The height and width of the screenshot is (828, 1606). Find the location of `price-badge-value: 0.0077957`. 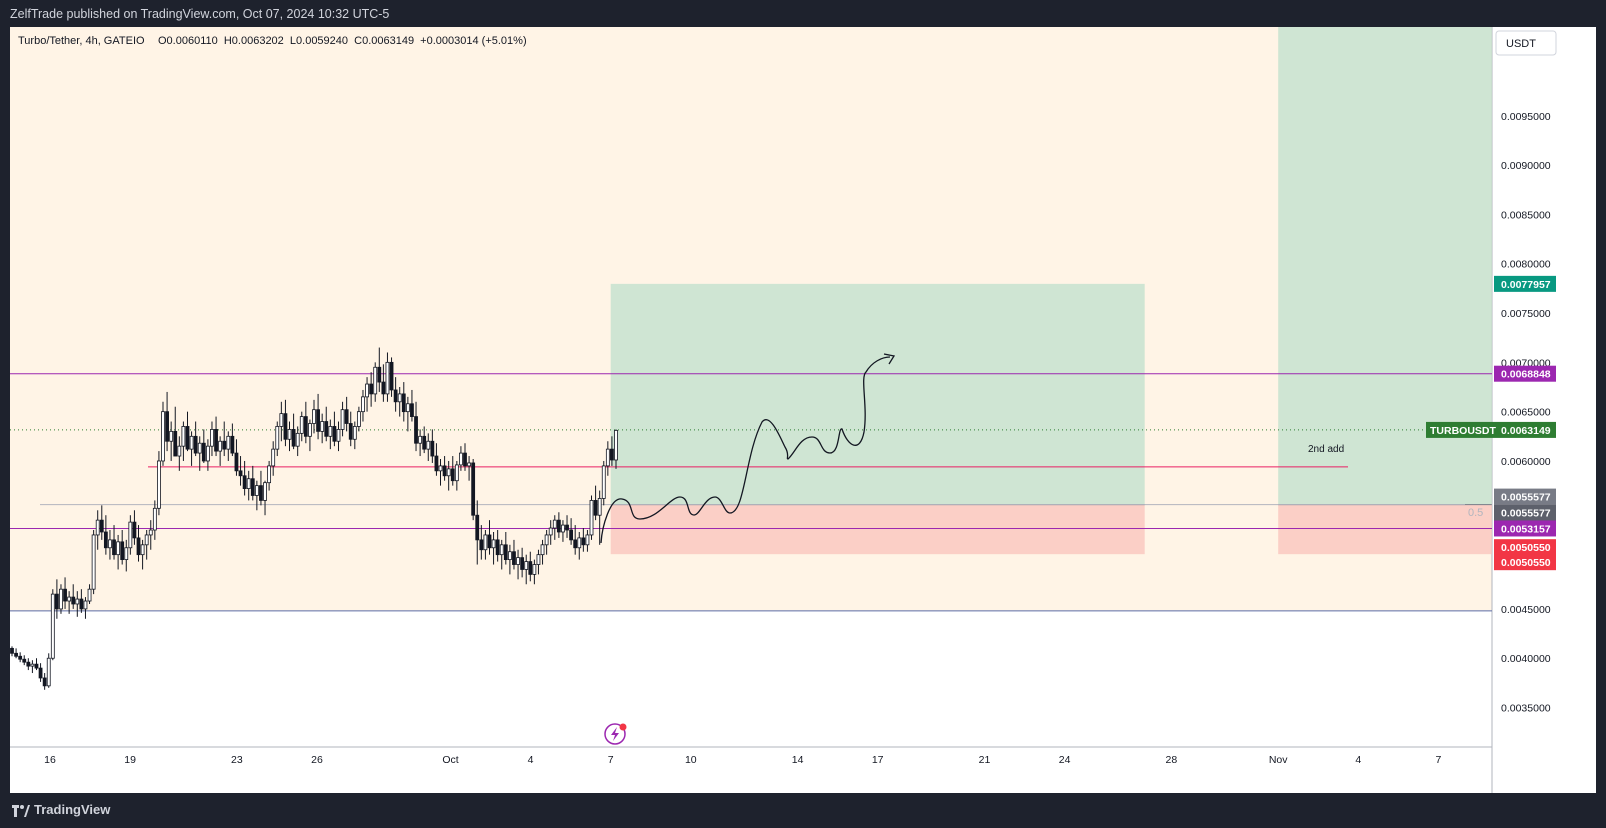

price-badge-value: 0.0077957 is located at coordinates (1526, 285).